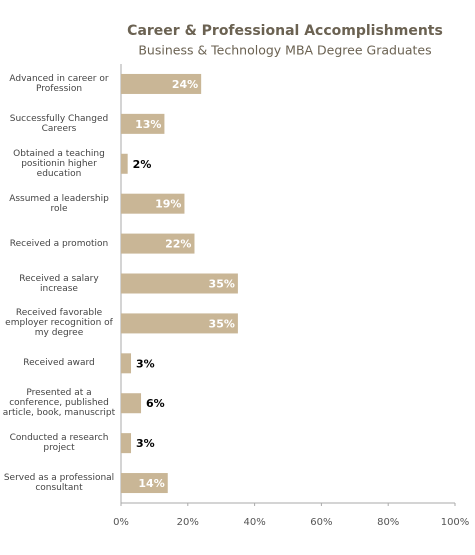 This screenshot has width=475, height=555. Describe the element at coordinates (151, 483) in the screenshot. I see `data-label: 14%` at that location.